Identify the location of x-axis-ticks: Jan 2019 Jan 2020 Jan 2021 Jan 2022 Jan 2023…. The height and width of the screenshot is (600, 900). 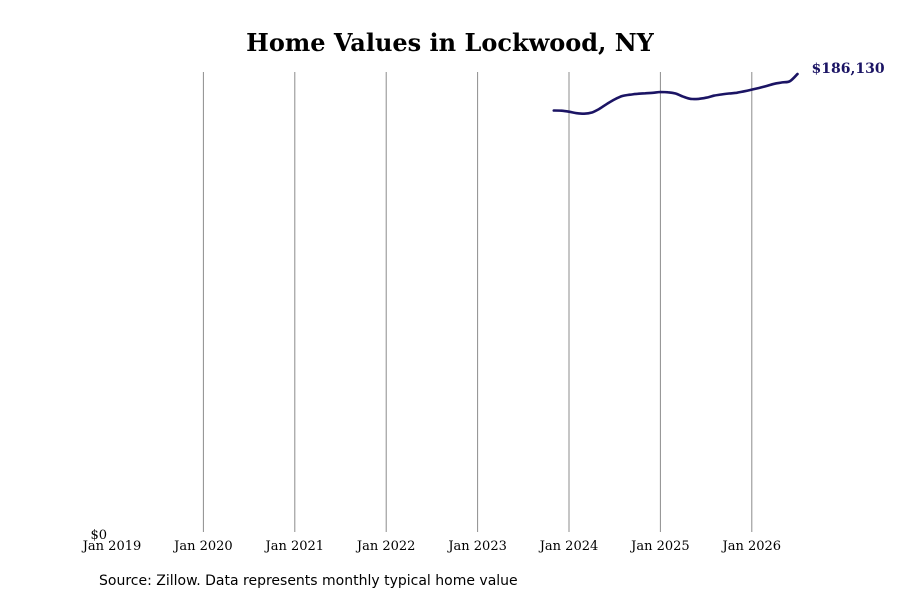
(431, 546).